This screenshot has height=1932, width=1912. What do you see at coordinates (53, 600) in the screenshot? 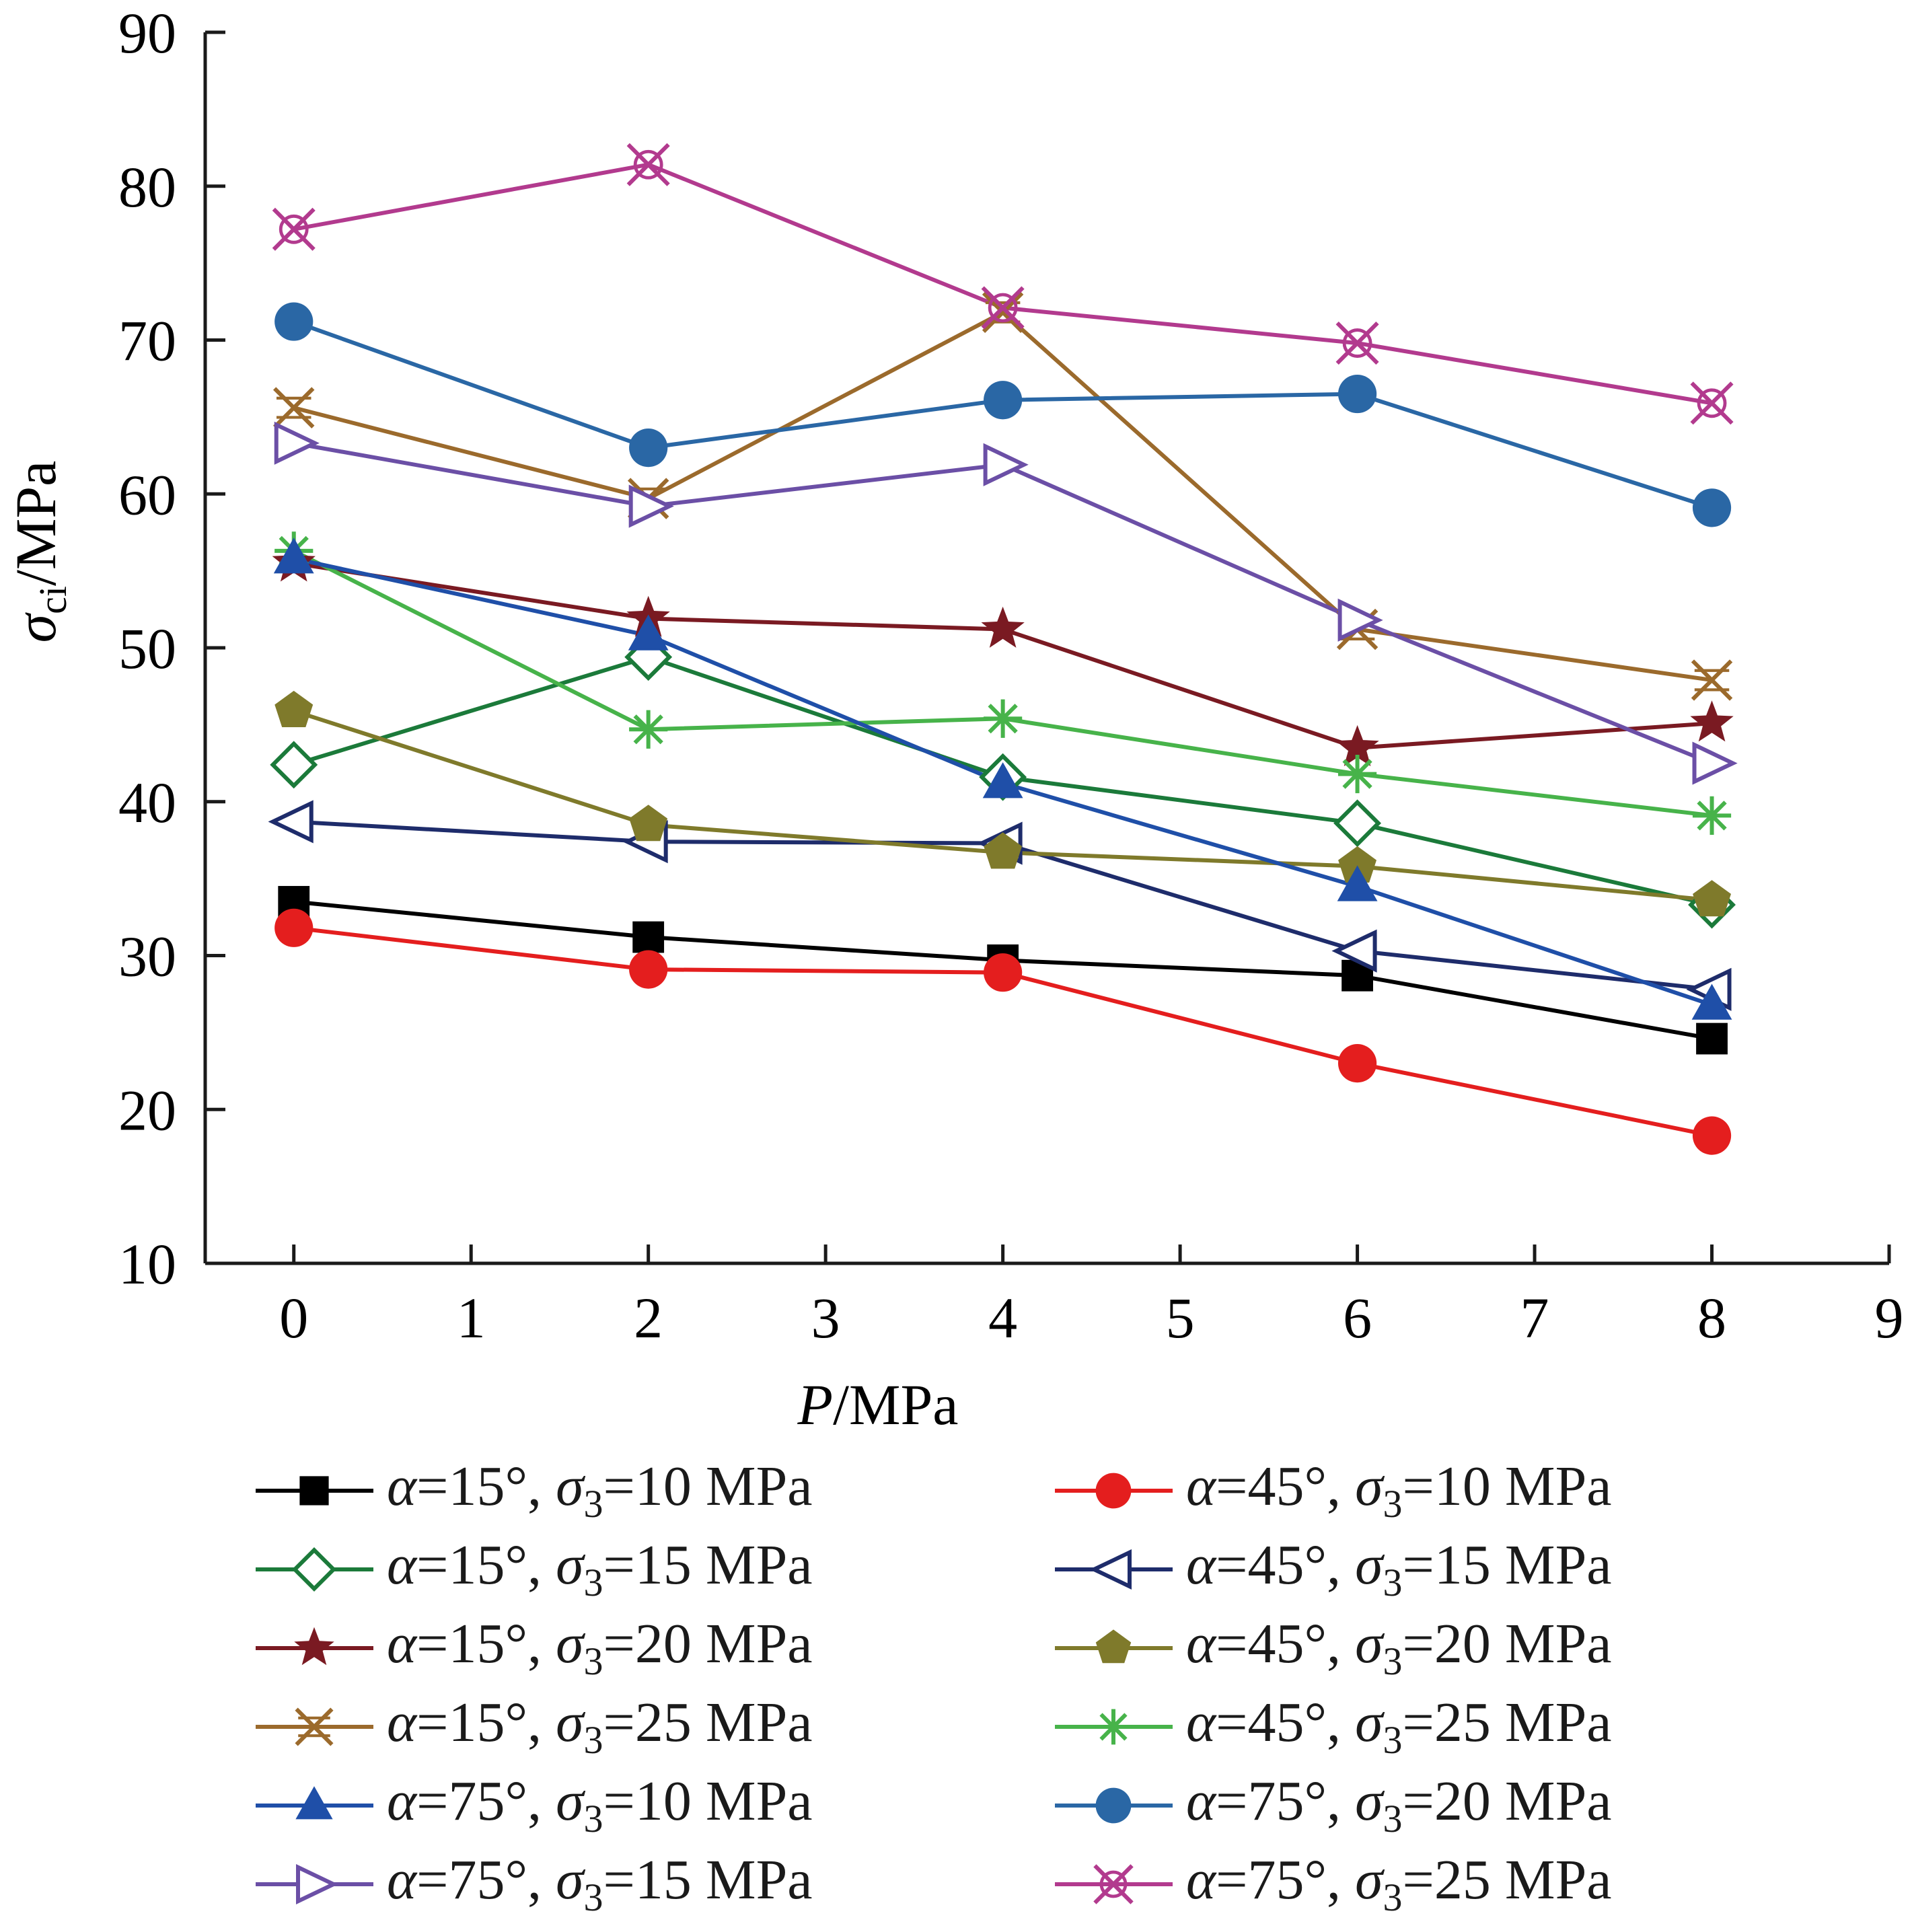
I see `y-axis-subscript: ci` at bounding box center [53, 600].